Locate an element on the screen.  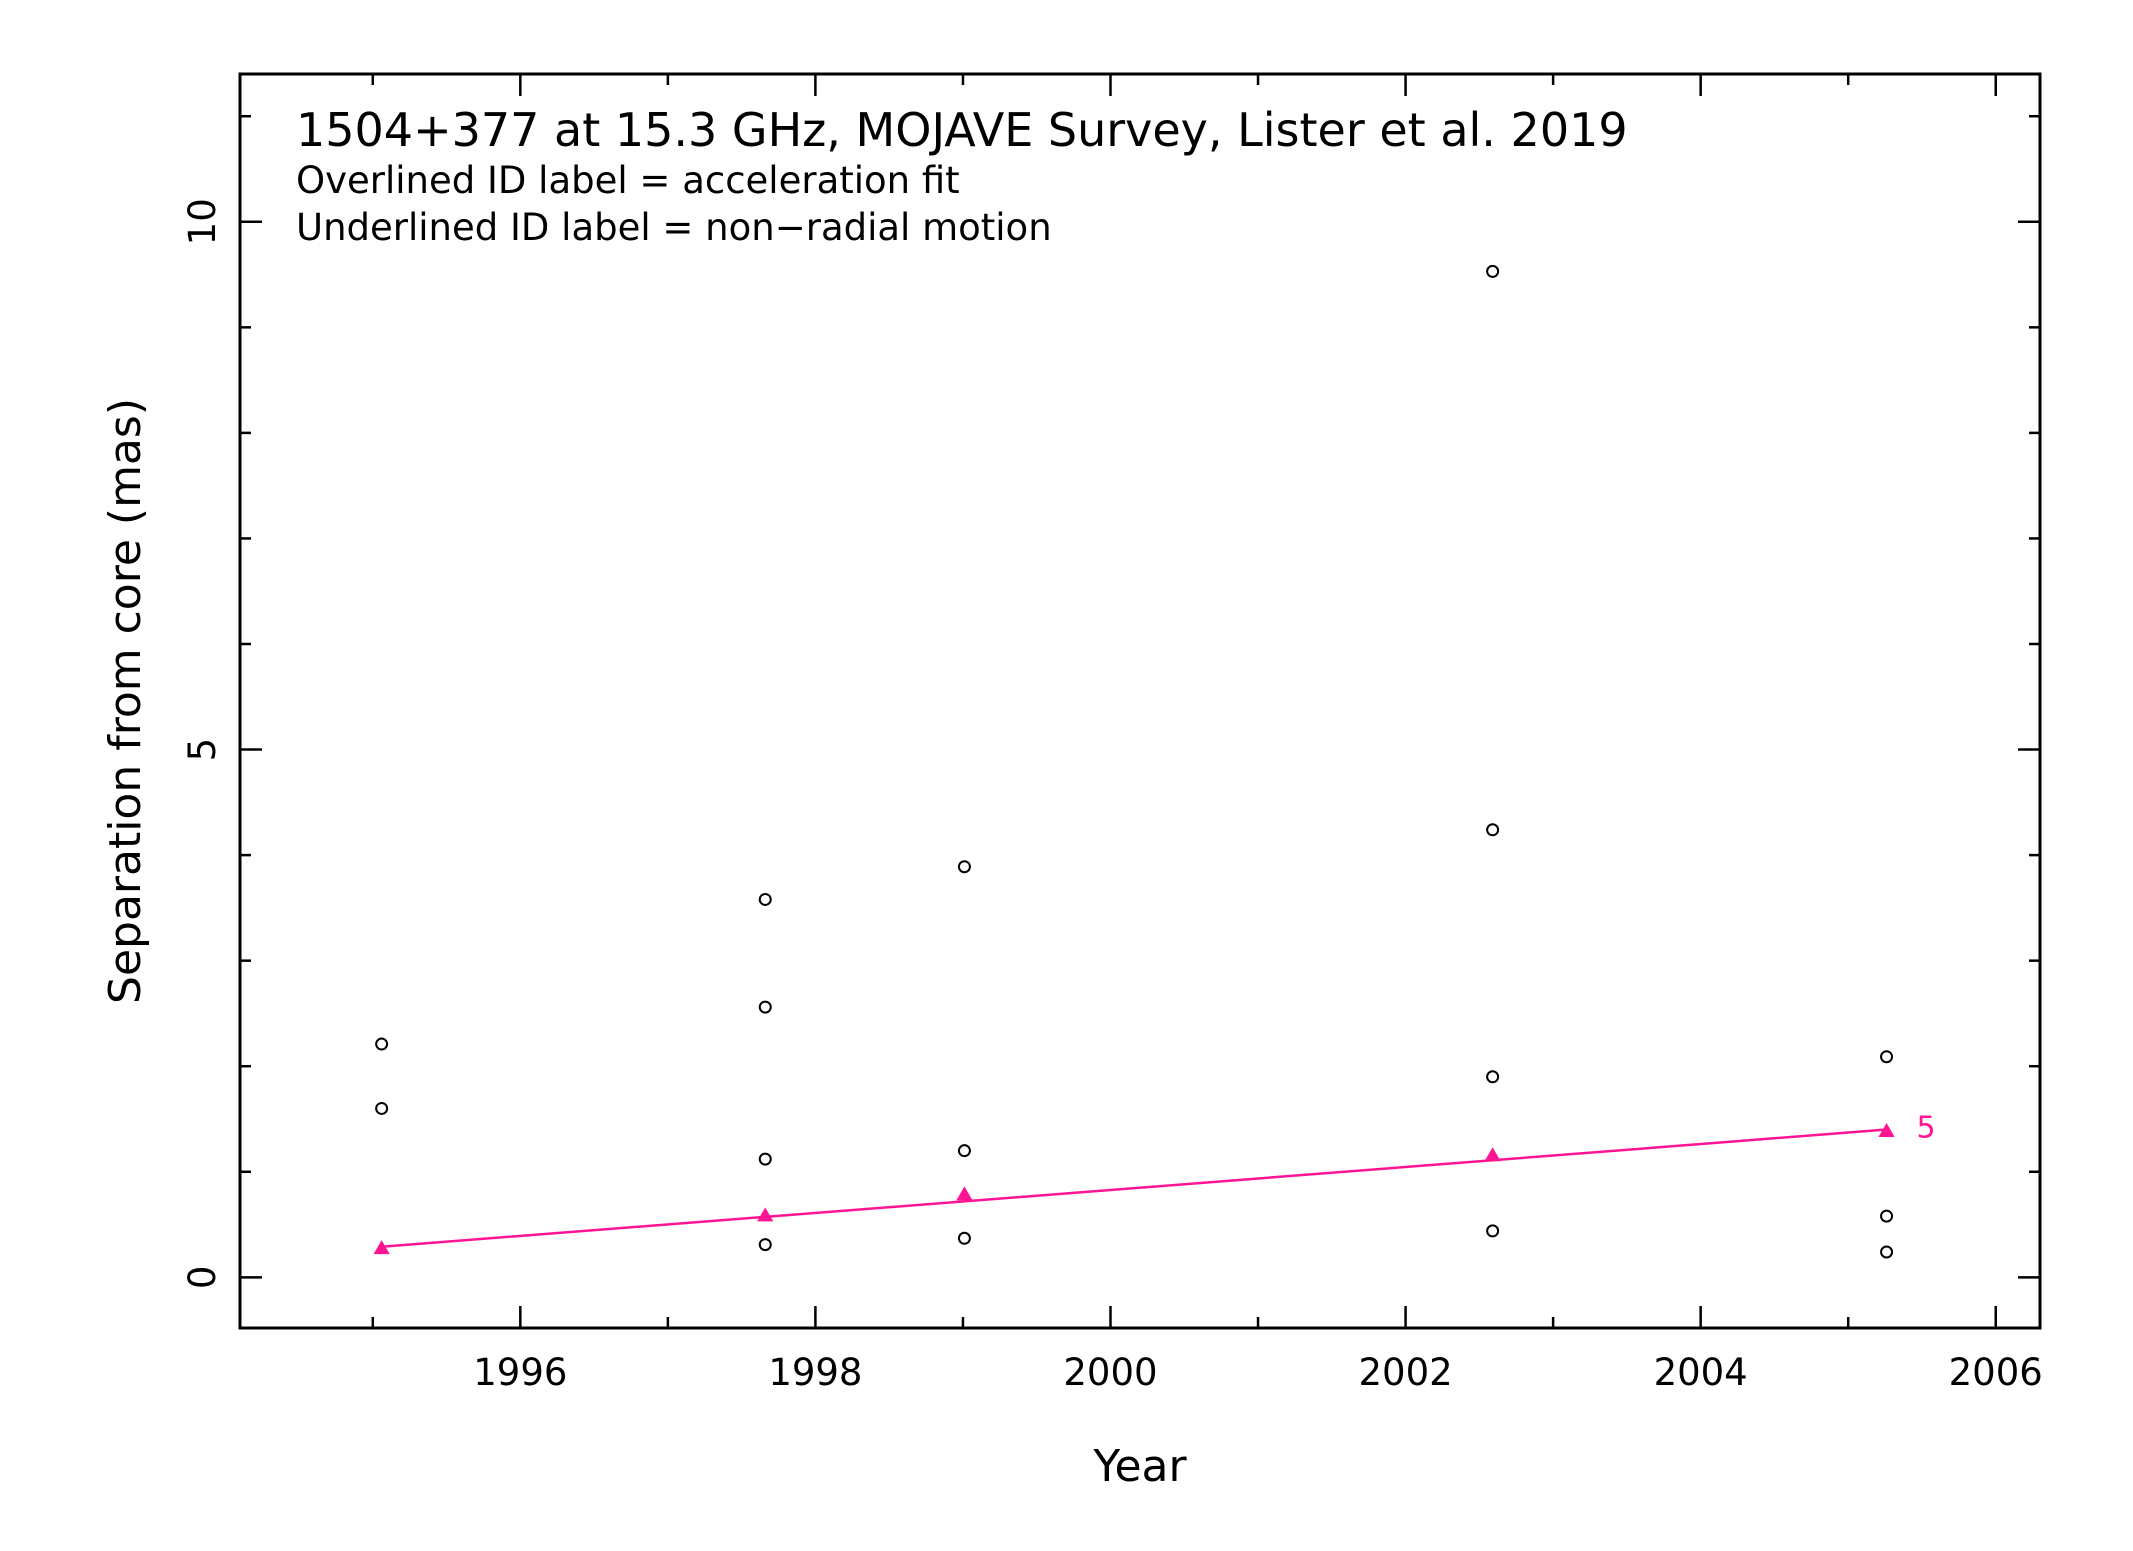
note-overlined: Overlined ID label = acceleration fit is located at coordinates (628, 180).